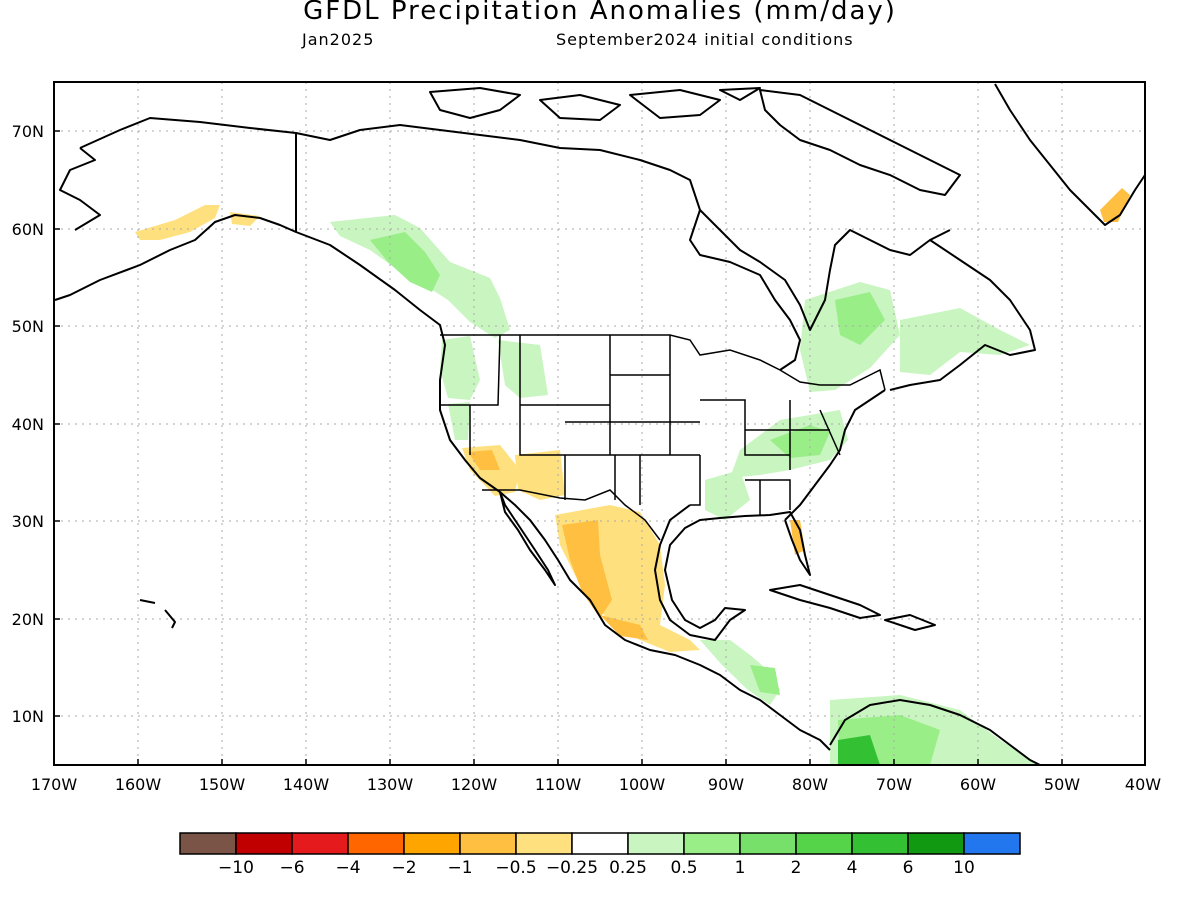 Image resolution: width=1200 pixels, height=900 pixels. What do you see at coordinates (860, 142) in the screenshot?
I see `baffin-island` at bounding box center [860, 142].